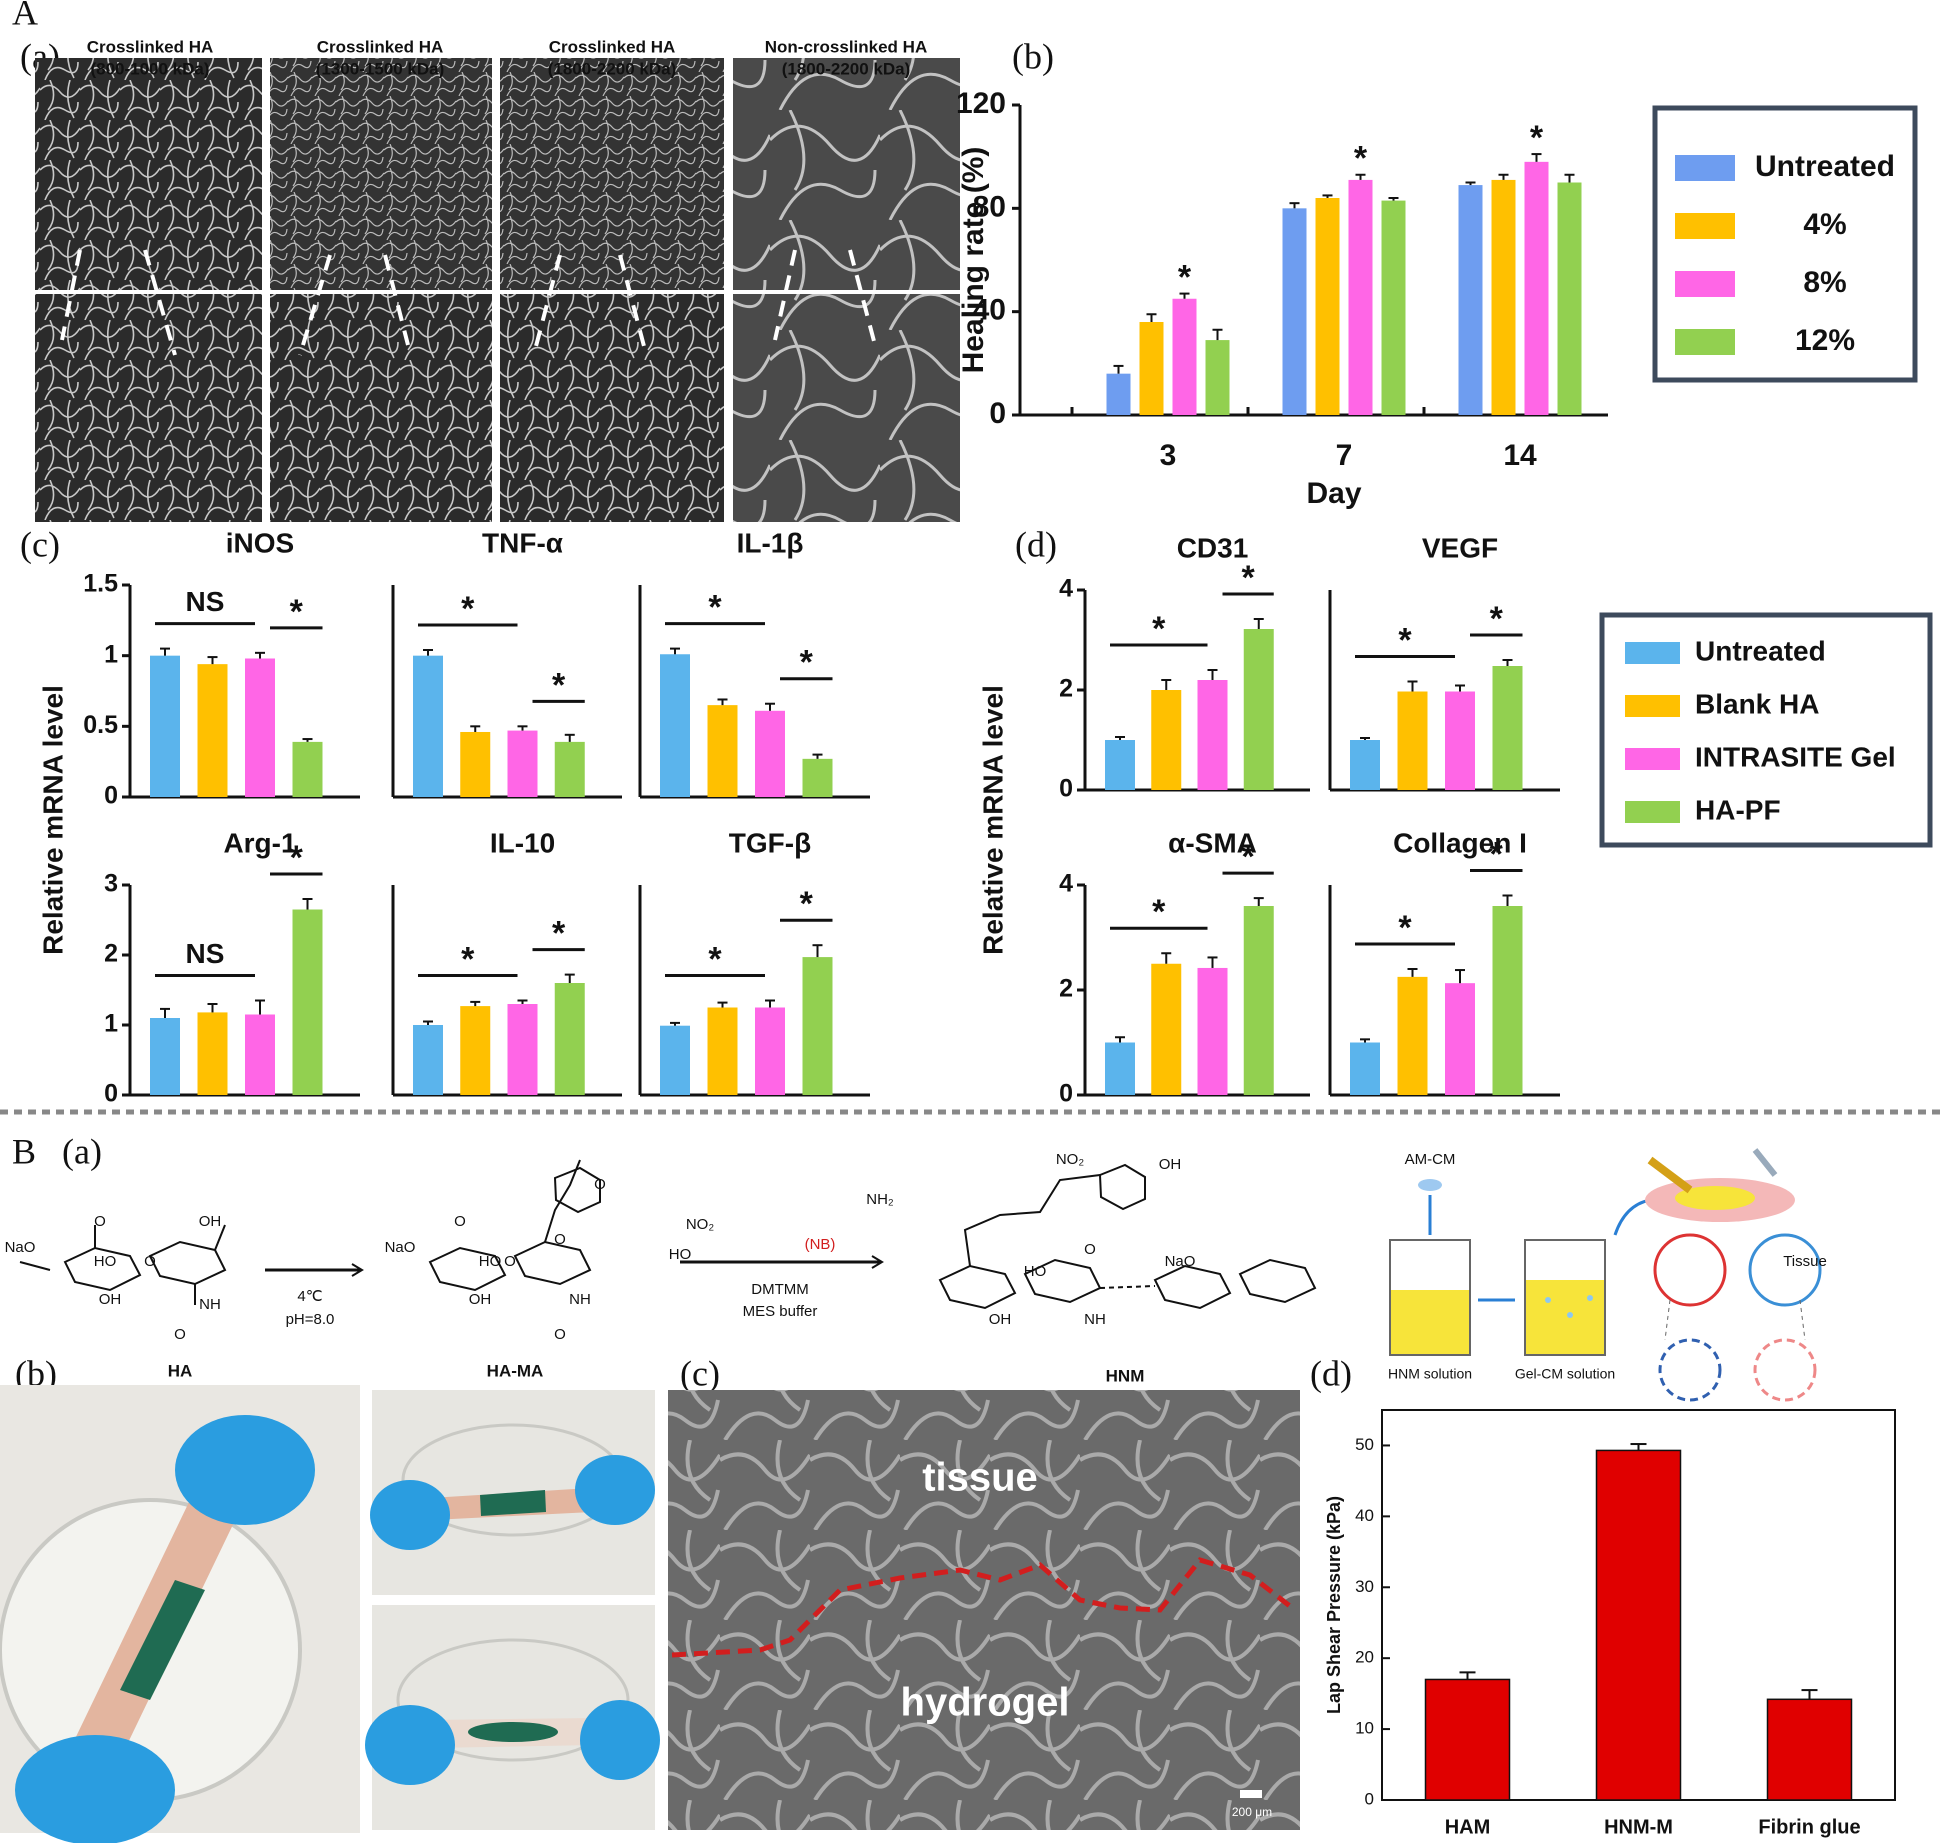 This screenshot has height=1843, width=1944. What do you see at coordinates (1066, 989) in the screenshot?
I see `y-tick-label: 2` at bounding box center [1066, 989].